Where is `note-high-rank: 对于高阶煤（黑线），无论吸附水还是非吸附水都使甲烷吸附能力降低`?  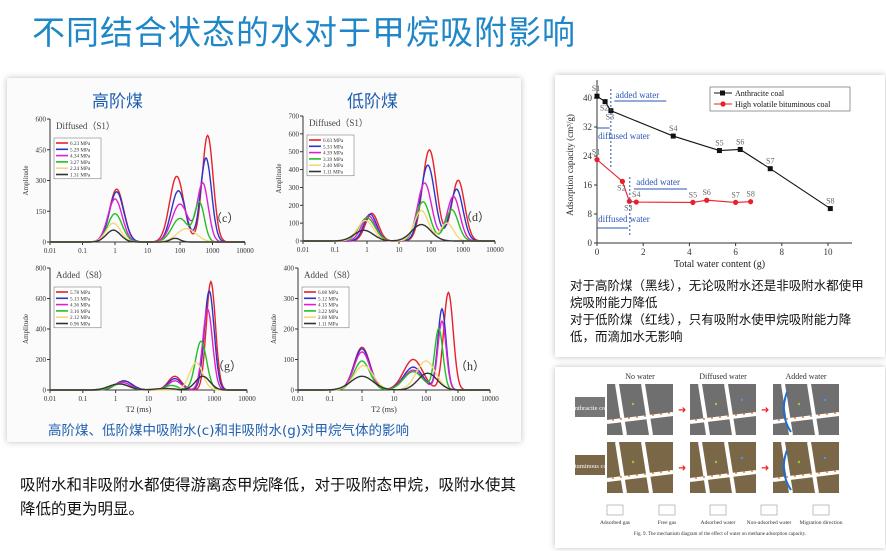 note-high-rank: 对于高阶煤（黑线），无论吸附水还是非吸附水都使甲烷吸附能力降低 is located at coordinates (717, 294).